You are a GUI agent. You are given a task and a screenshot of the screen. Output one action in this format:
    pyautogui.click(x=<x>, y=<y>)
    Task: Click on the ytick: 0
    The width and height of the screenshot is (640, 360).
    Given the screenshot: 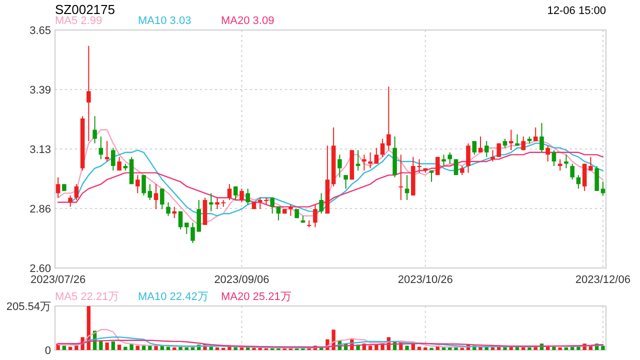 What is the action you would take?
    pyautogui.click(x=47, y=351)
    